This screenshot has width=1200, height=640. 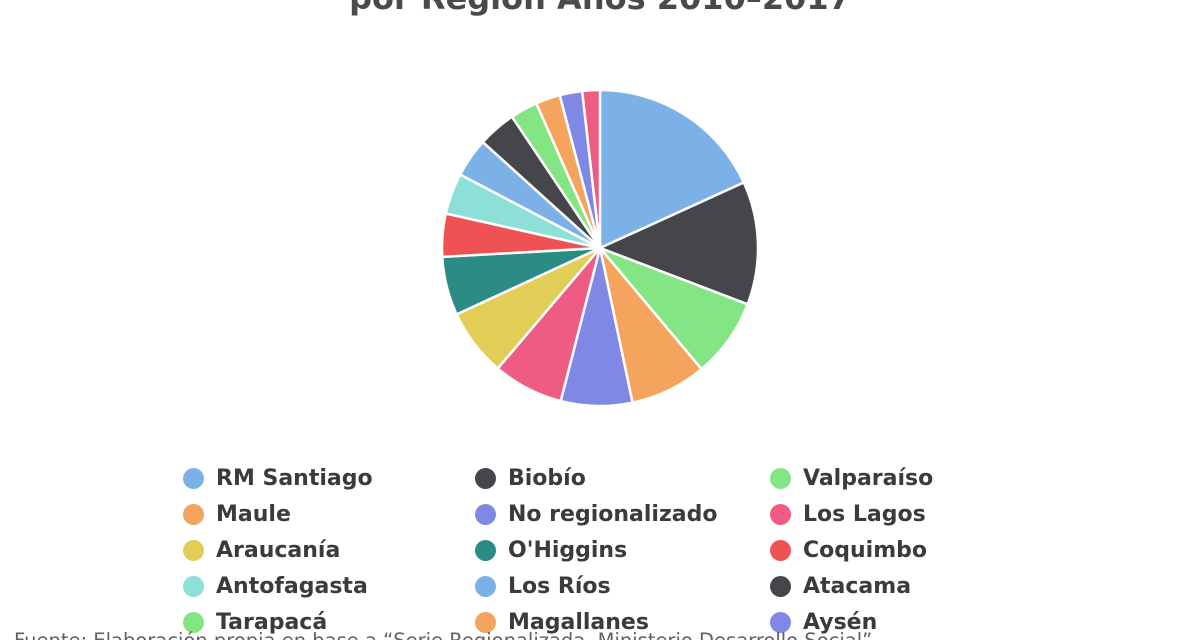 I want to click on legend-item-araucania: Araucanía, so click(x=261, y=550).